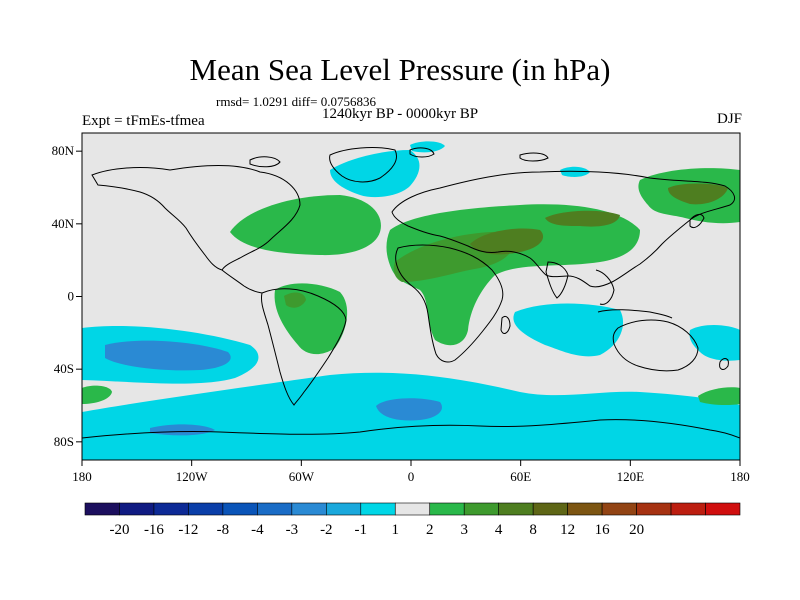 The height and width of the screenshot is (600, 800). I want to click on south-america-high-core, so click(295, 300).